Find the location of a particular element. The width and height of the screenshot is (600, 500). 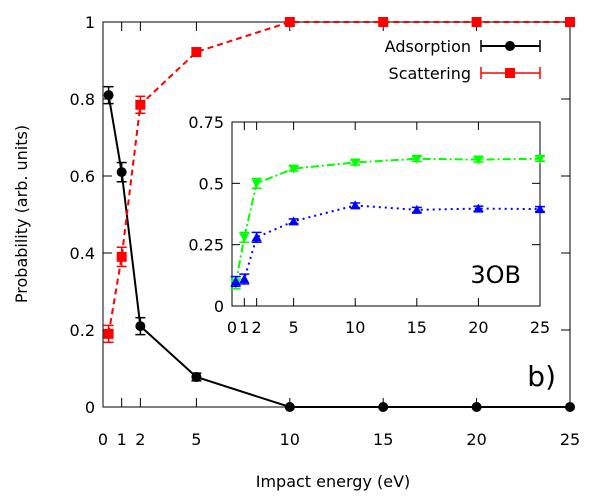

legend-marker-adsorption is located at coordinates (510, 46).